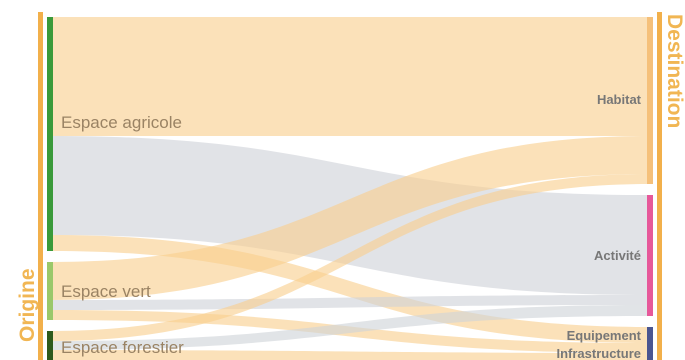 Image resolution: width=685 pixels, height=360 pixels. What do you see at coordinates (50, 345) in the screenshot?
I see `origin-node-forestier` at bounding box center [50, 345].